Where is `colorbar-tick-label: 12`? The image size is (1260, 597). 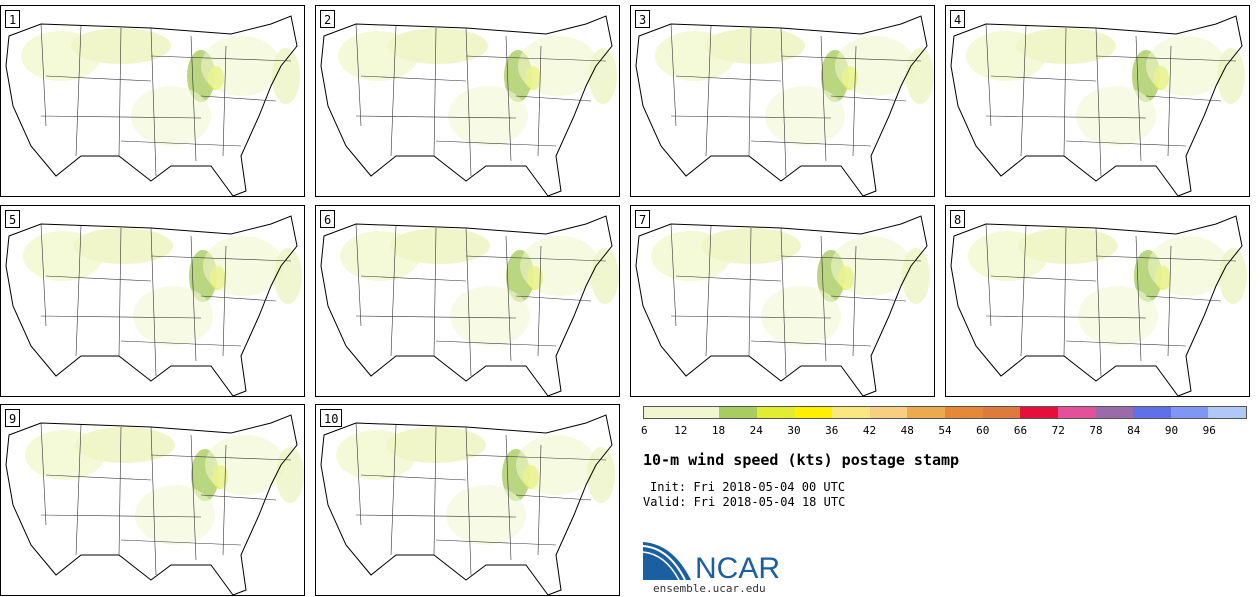 colorbar-tick-label: 12 is located at coordinates (681, 430).